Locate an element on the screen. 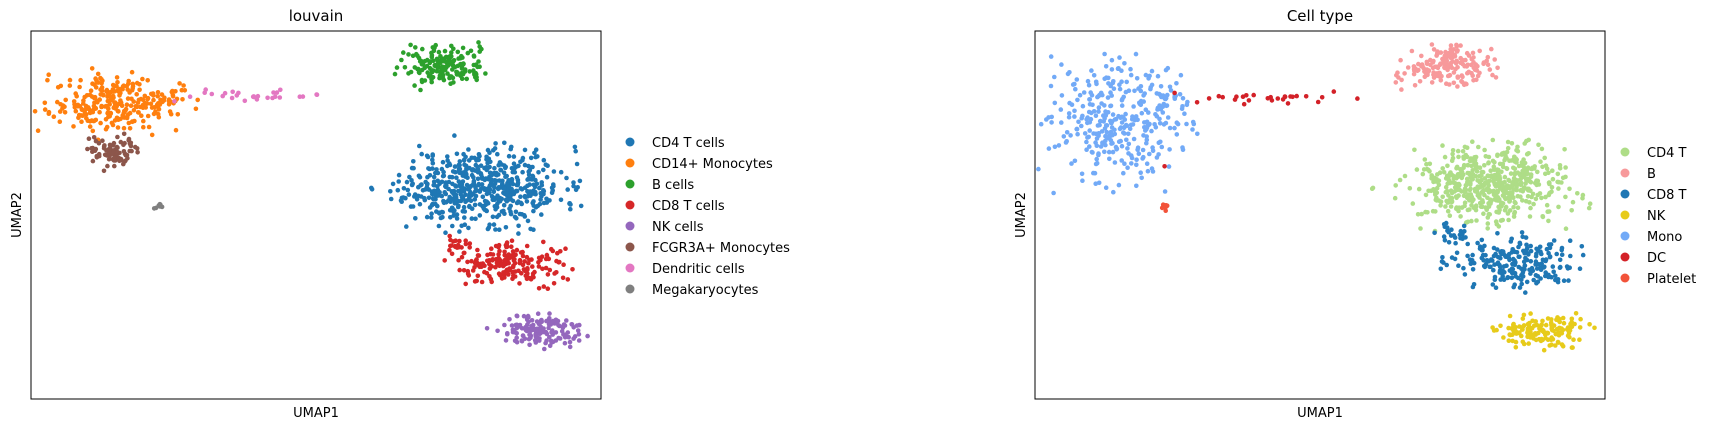 The image size is (1721, 429). legend-label-cd4-t: CD4 T is located at coordinates (1666, 153).